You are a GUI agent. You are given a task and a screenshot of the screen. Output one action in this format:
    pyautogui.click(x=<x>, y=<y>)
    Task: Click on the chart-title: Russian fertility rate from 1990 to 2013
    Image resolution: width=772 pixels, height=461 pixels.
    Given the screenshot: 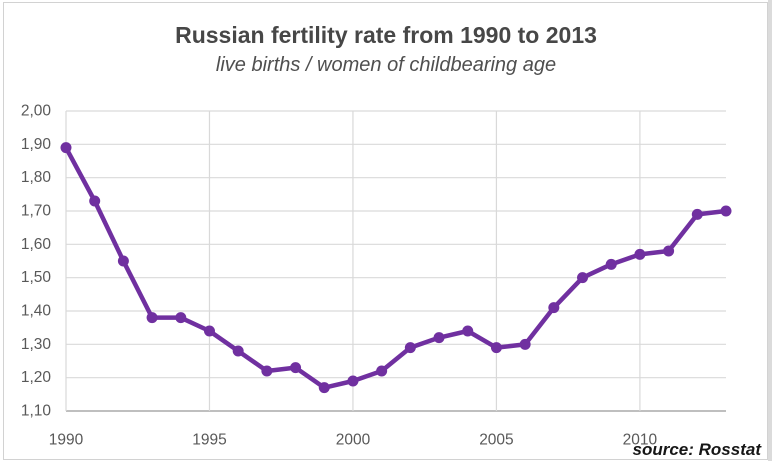 What is the action you would take?
    pyautogui.click(x=386, y=35)
    